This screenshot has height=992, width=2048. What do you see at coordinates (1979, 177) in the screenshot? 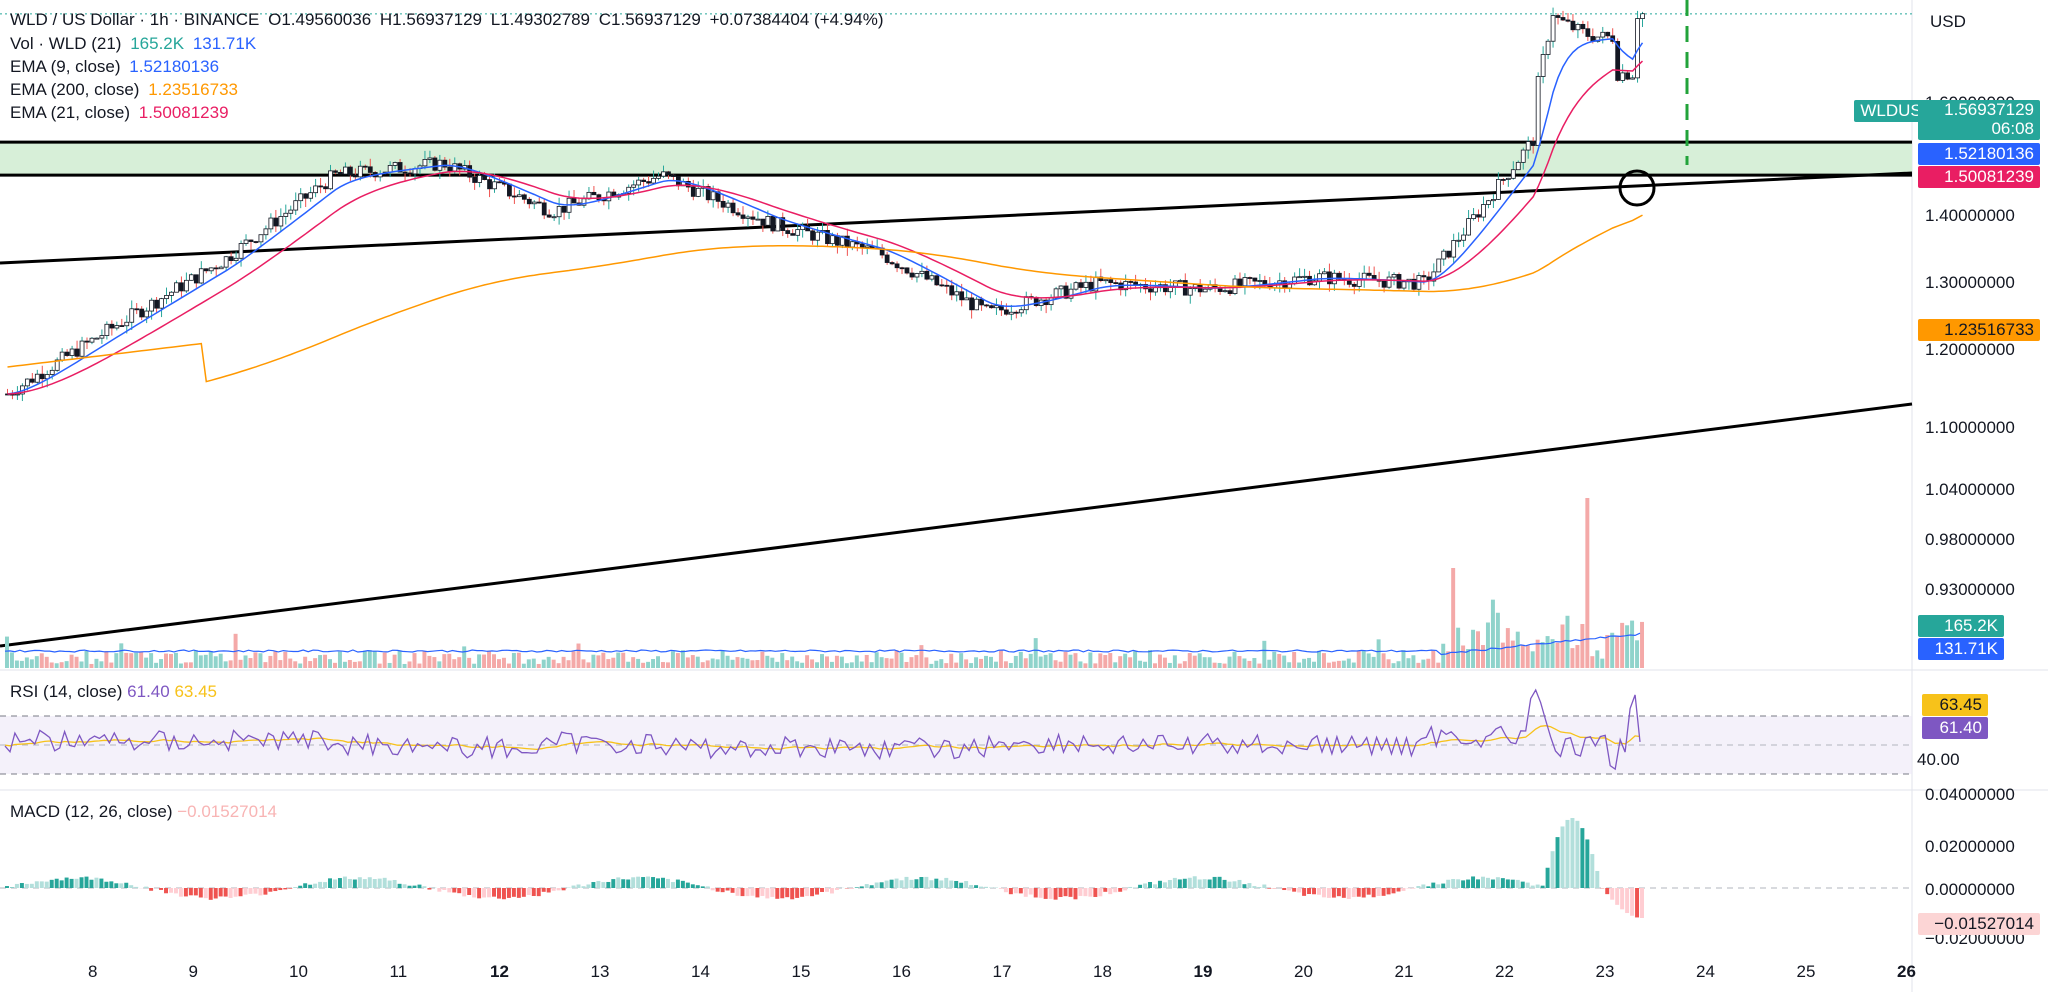
I see `ema21-tag: 1.50081239` at bounding box center [1979, 177].